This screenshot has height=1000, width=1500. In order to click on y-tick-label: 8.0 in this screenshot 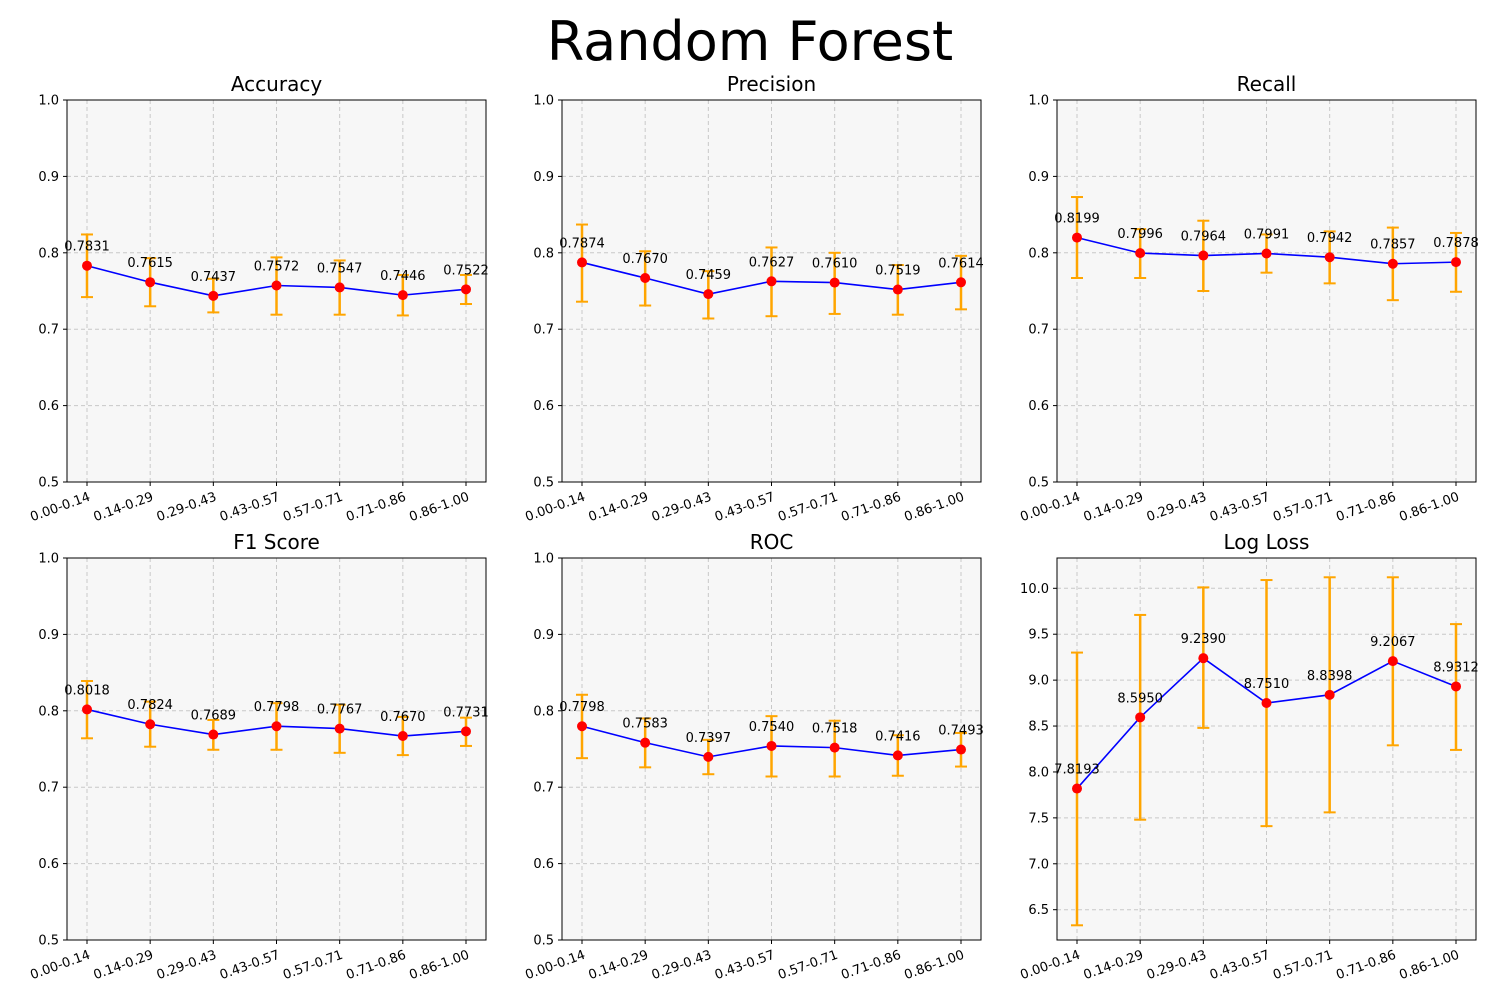, I will do `click(1038, 772)`.